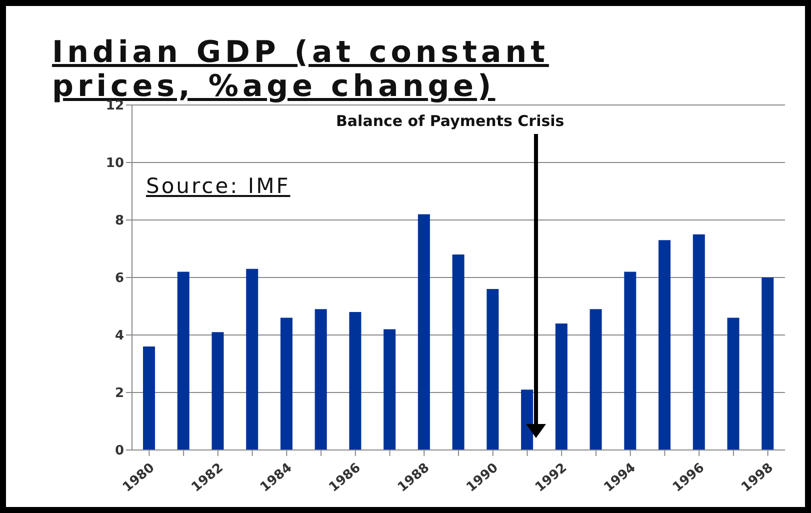  Describe the element at coordinates (115, 164) in the screenshot. I see `y-tick-label: 10` at that location.